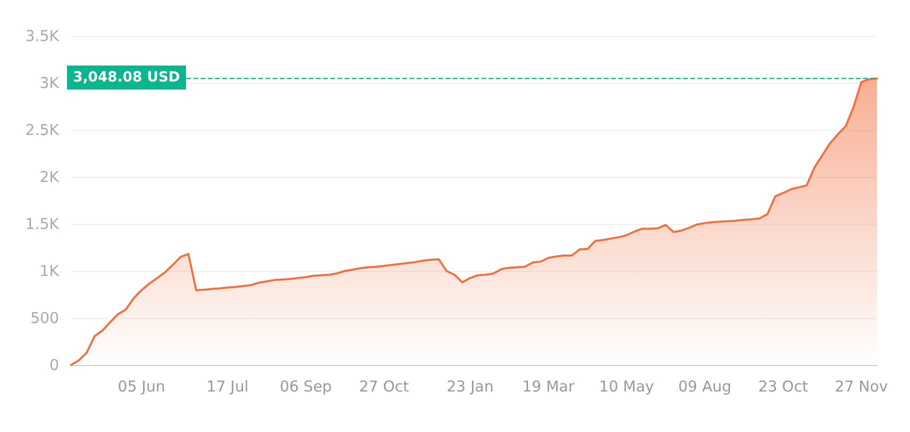 Image resolution: width=910 pixels, height=432 pixels. What do you see at coordinates (626, 387) in the screenshot?
I see `x-tick-label: 10 May` at bounding box center [626, 387].